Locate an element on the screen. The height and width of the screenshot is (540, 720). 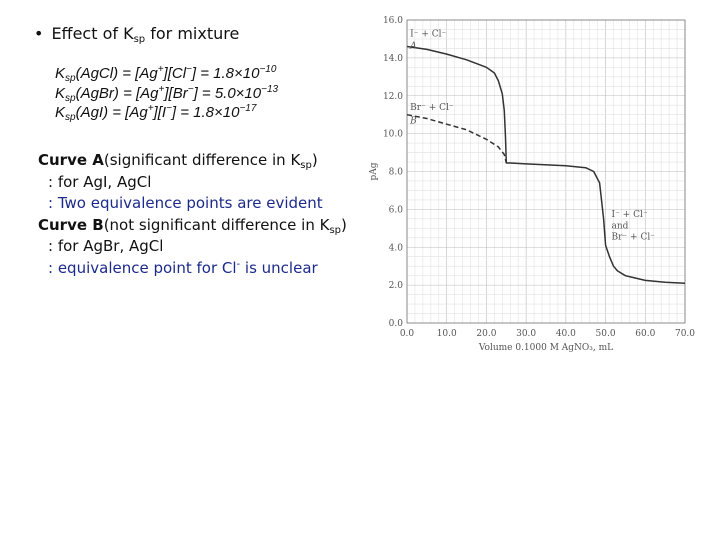
curve-b-sub: sp is located at coordinates (335, 230).